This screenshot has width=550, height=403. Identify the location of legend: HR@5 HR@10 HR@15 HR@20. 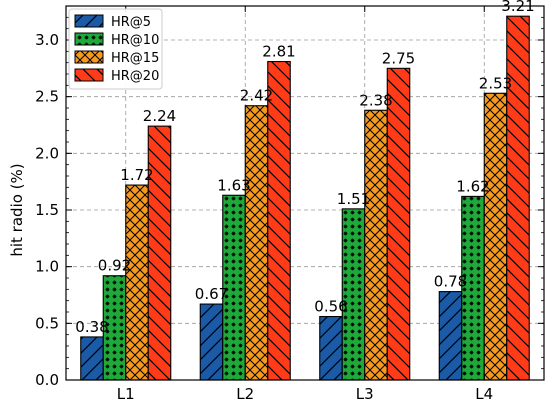
(115, 49).